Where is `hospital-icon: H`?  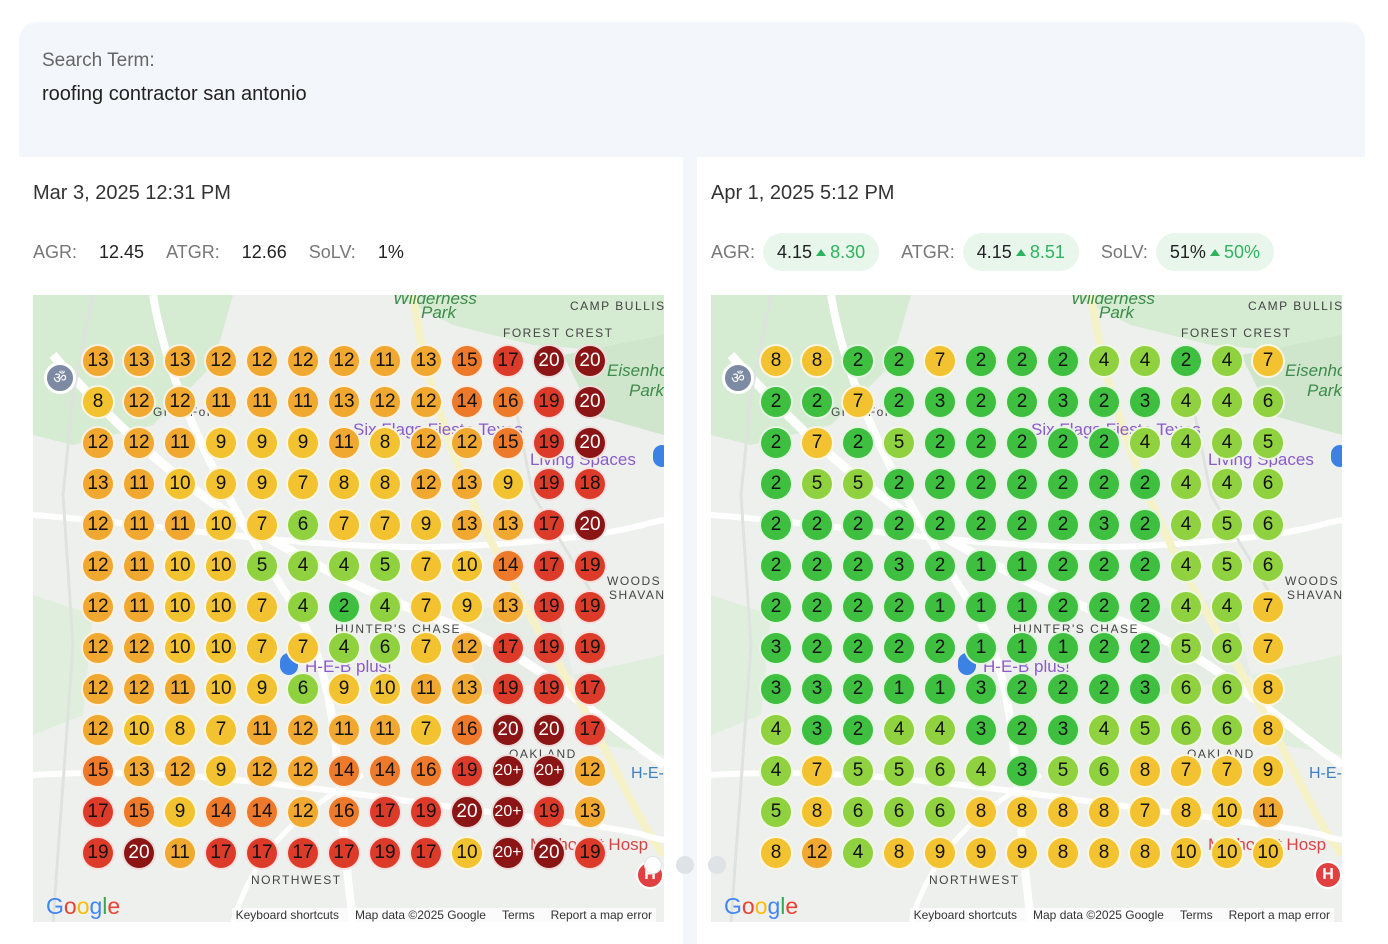
hospital-icon: H is located at coordinates (1328, 875).